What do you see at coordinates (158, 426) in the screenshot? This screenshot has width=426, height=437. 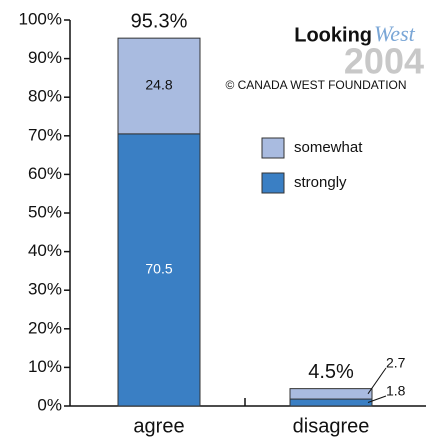 I see `x-tick-label: agree` at bounding box center [158, 426].